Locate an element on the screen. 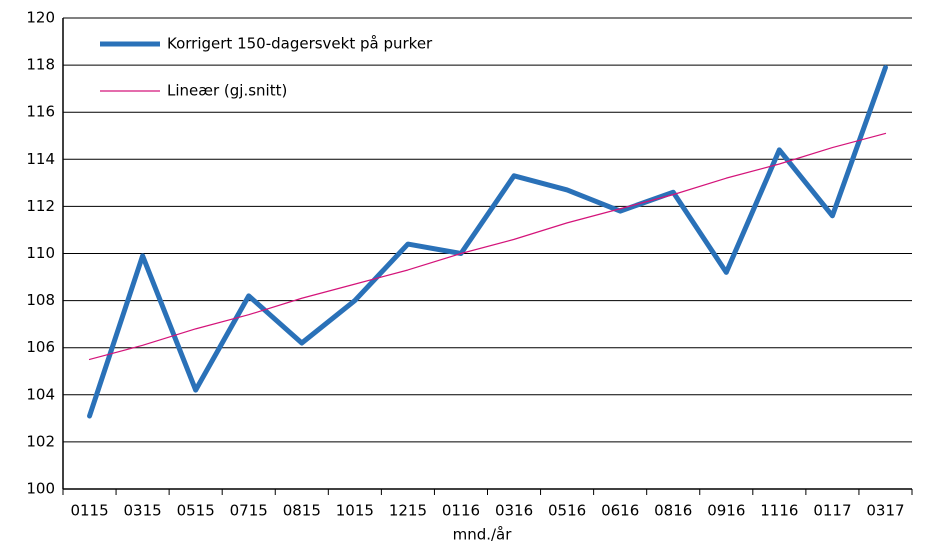  x-tick-label: 0316 is located at coordinates (514, 511).